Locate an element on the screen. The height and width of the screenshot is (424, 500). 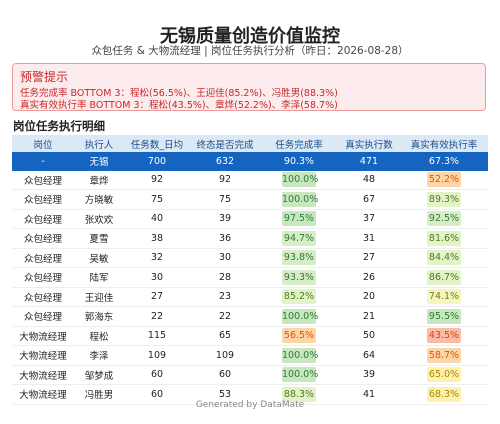
rate-badge: 58.7% is located at coordinates (444, 355).